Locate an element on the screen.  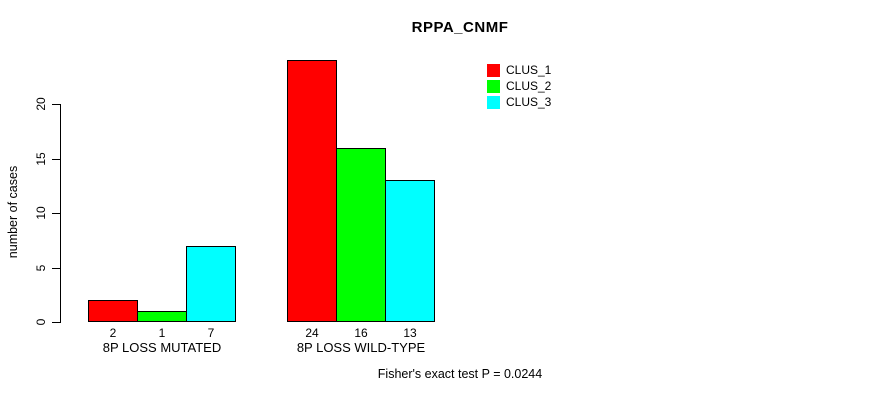
y-axis-label: number of cases is located at coordinates (13, 212).